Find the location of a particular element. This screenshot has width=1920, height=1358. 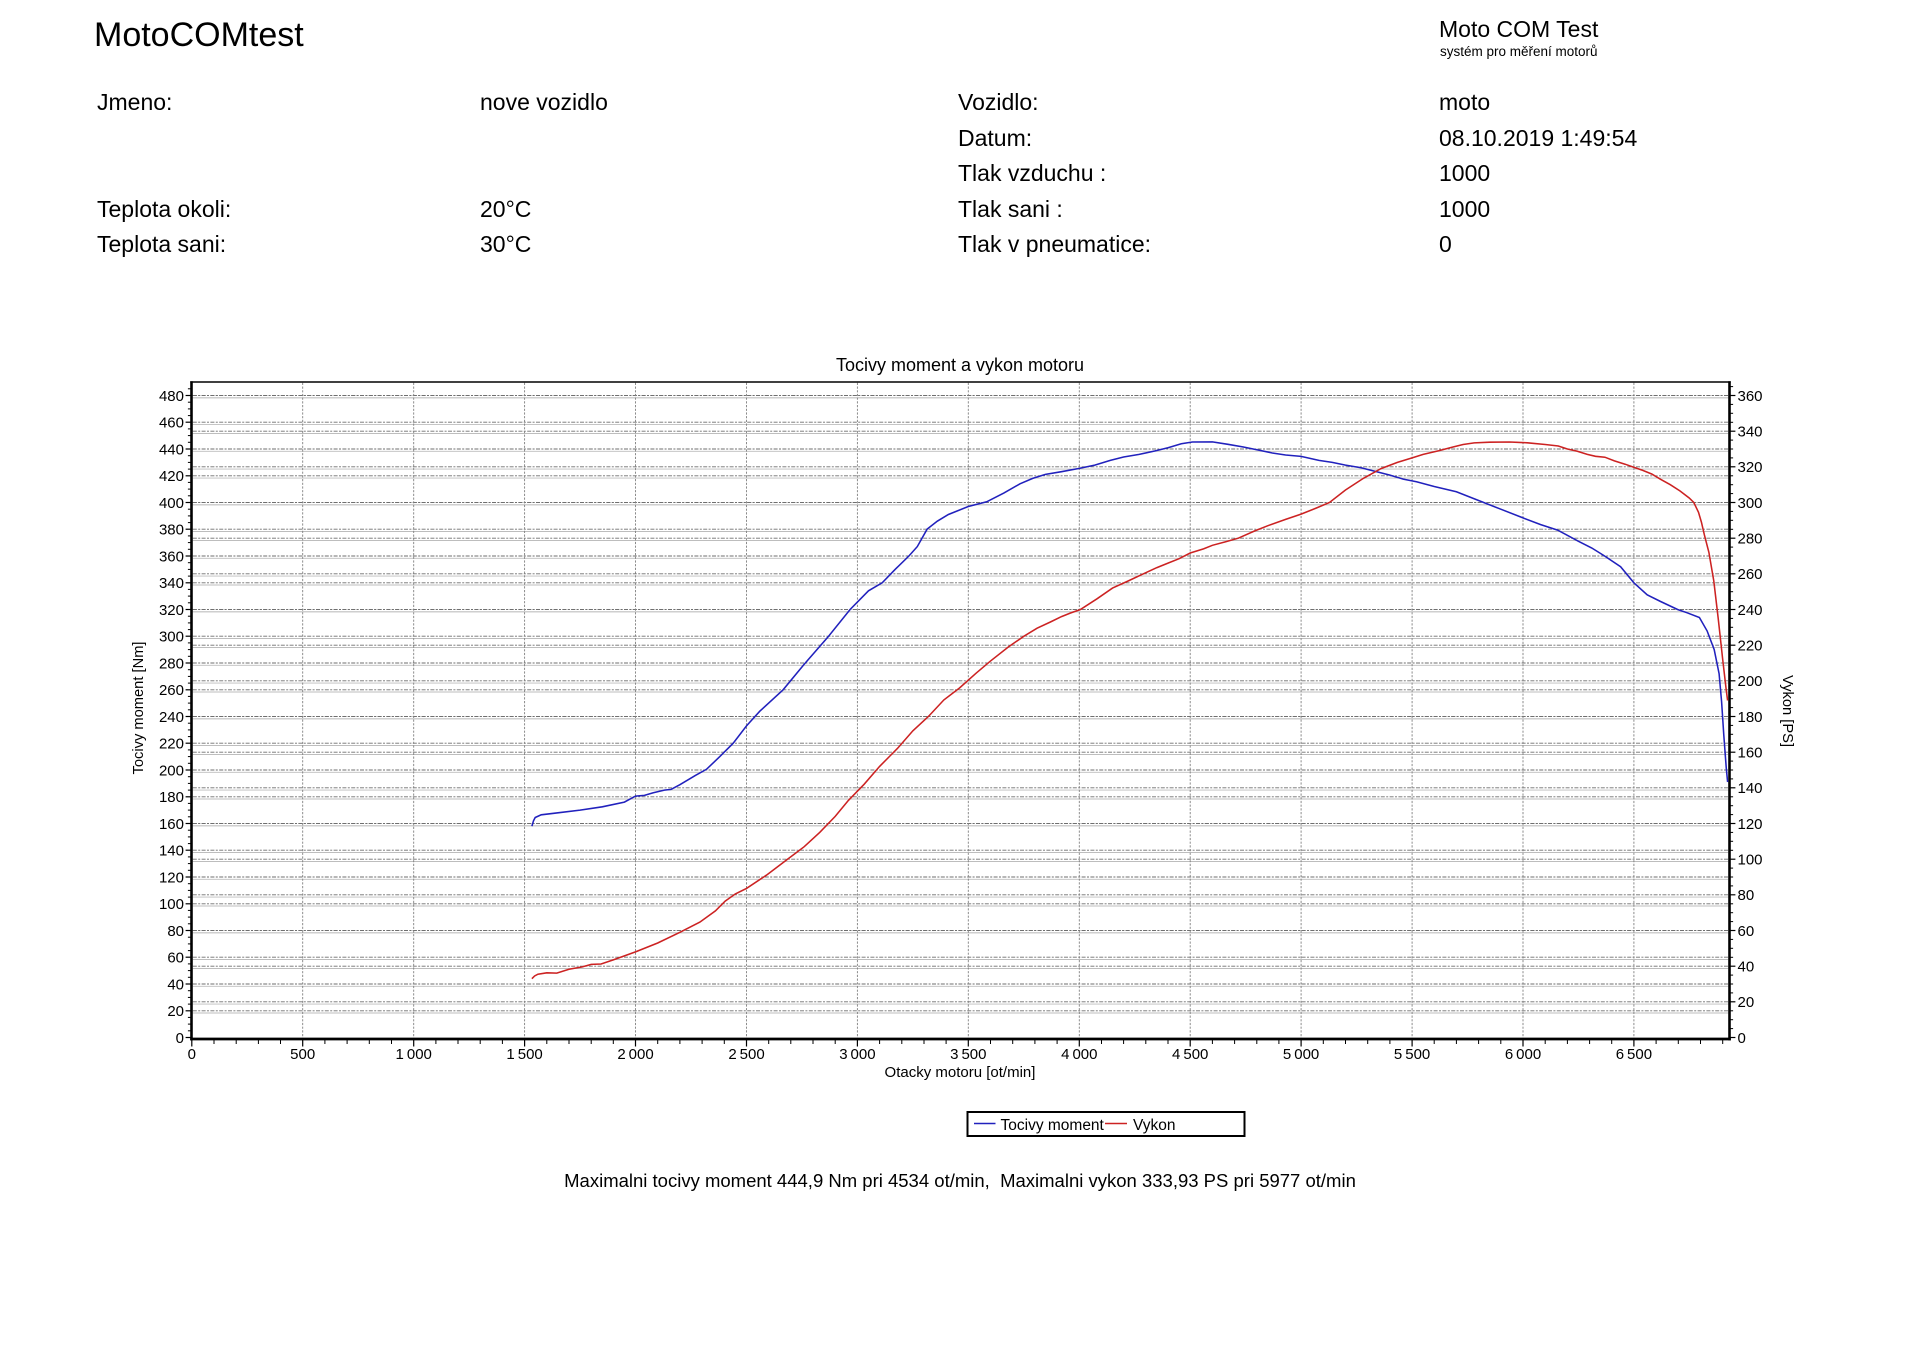

svg-text: 3 500 is located at coordinates (968, 1054).